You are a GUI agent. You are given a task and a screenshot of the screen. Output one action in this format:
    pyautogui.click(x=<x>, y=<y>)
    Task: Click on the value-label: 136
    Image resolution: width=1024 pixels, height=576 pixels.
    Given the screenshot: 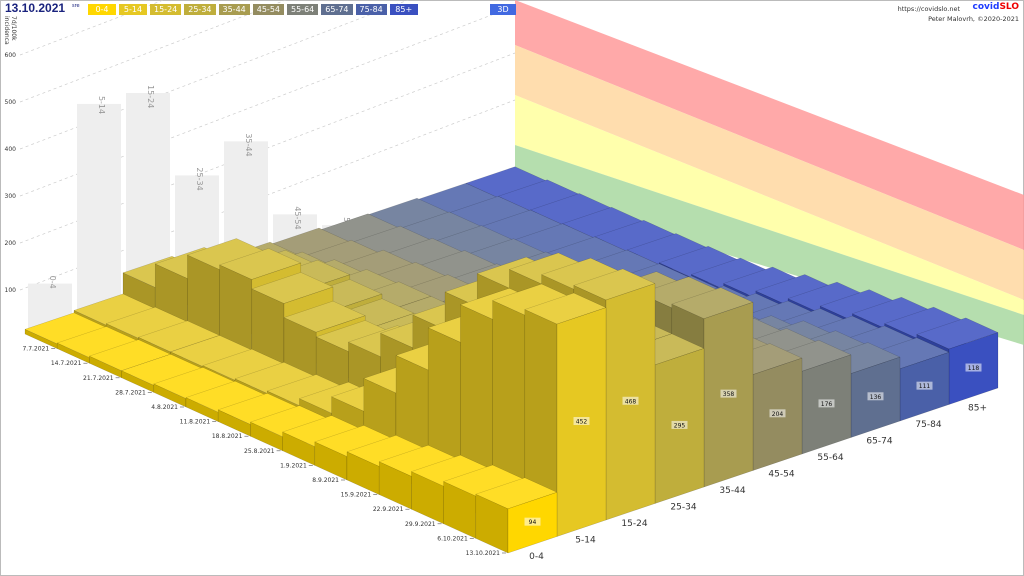 What is the action you would take?
    pyautogui.click(x=876, y=397)
    